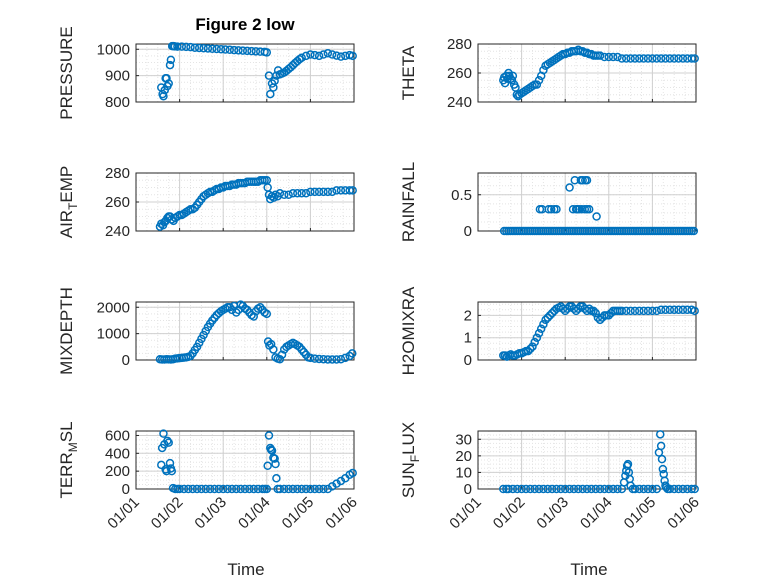  What do you see at coordinates (587, 202) in the screenshot?
I see `axes-box` at bounding box center [587, 202].